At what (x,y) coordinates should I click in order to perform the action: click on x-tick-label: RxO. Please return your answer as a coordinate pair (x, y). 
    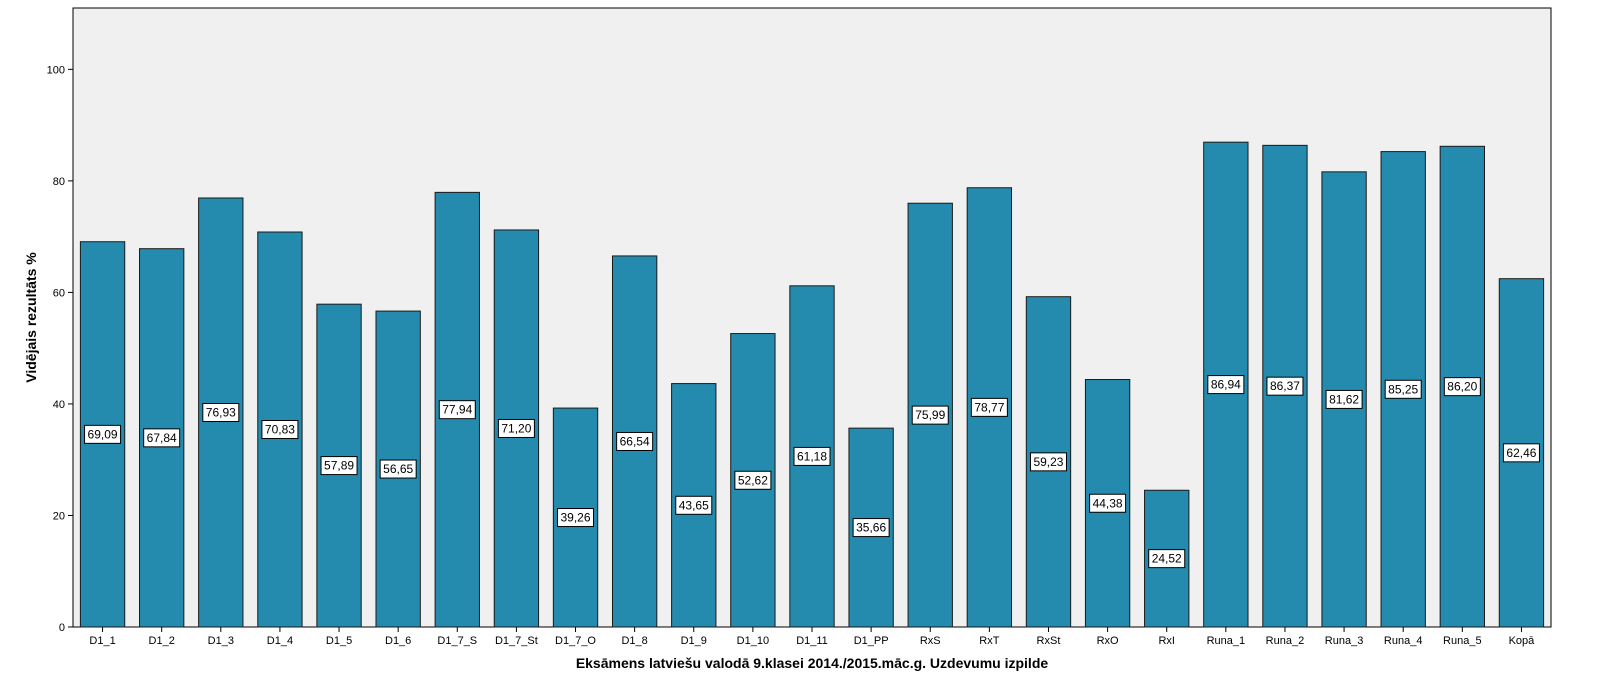
    Looking at the image, I should click on (1108, 641).